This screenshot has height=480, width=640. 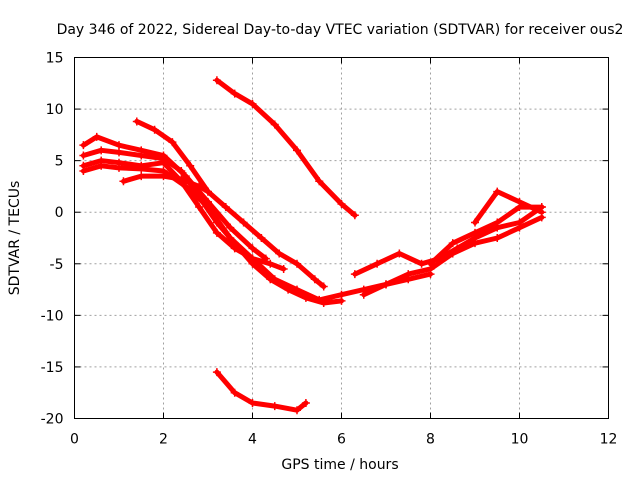 What do you see at coordinates (252, 440) in the screenshot?
I see `x-tick-label: 4` at bounding box center [252, 440].